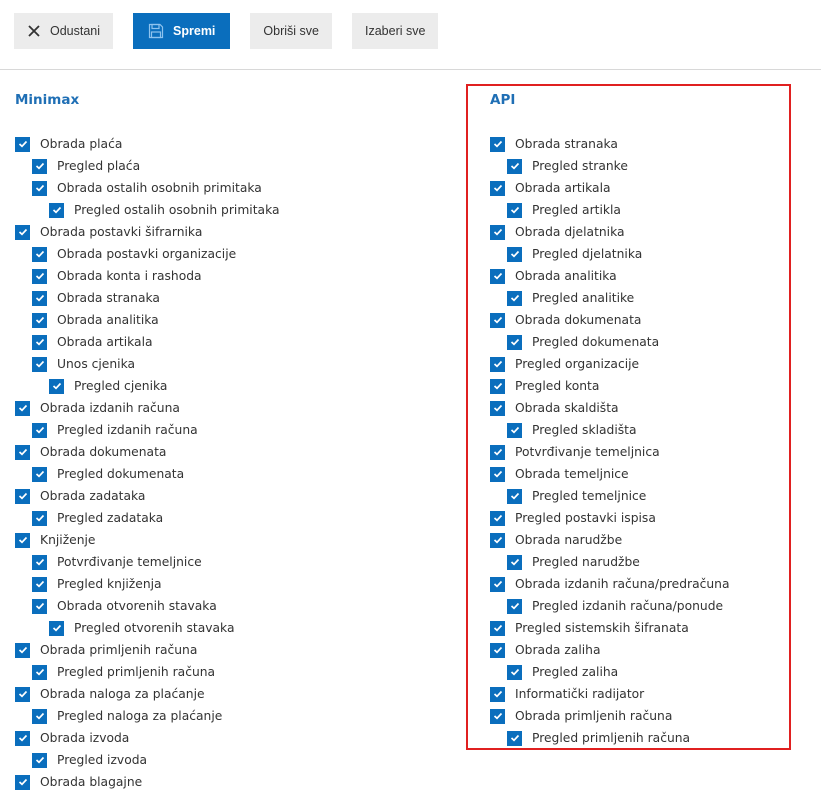  I want to click on permission-item: Pregled narudžbe, so click(610, 562).